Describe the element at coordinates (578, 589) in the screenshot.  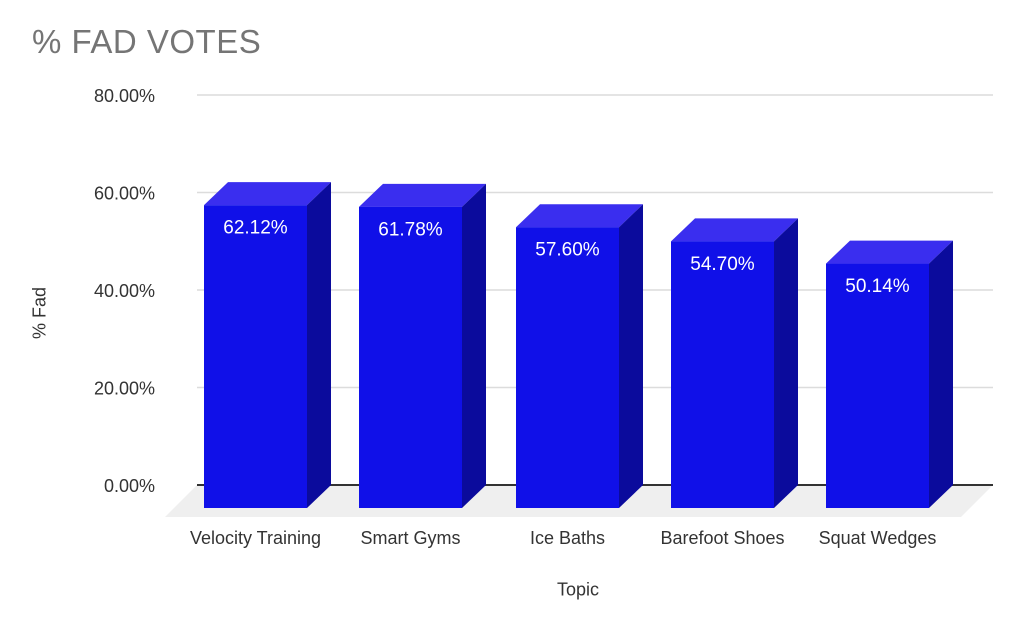
I see `x-axis-title: Topic` at that location.